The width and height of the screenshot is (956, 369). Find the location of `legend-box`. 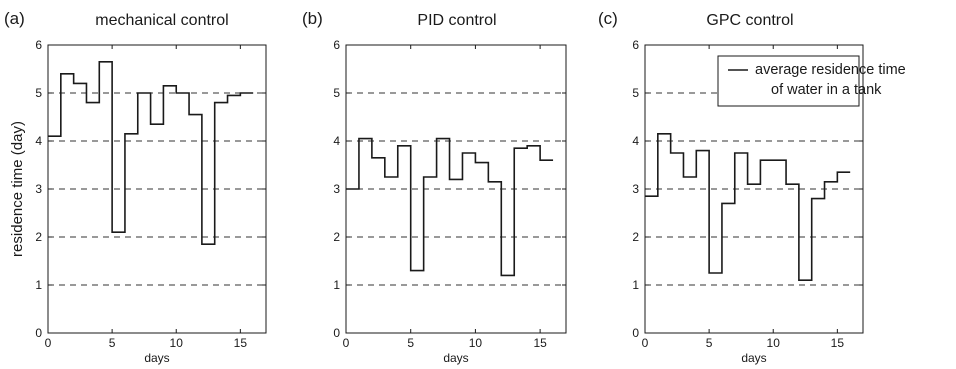

legend-box is located at coordinates (788, 81).